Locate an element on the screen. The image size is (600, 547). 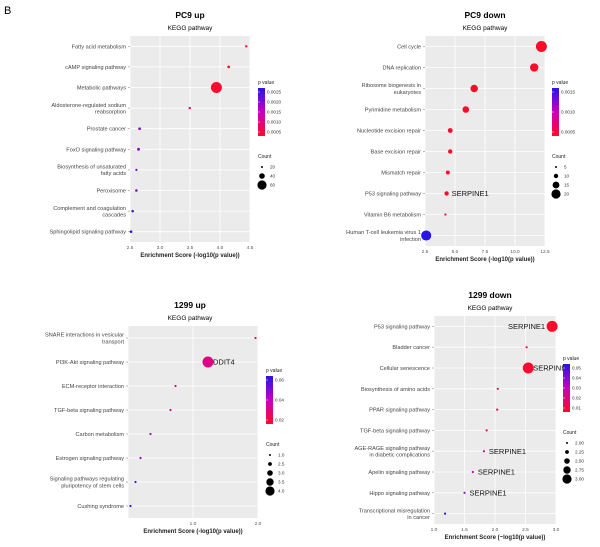
category-label-line: Ribosome biogenesis in is located at coordinates (391, 86).